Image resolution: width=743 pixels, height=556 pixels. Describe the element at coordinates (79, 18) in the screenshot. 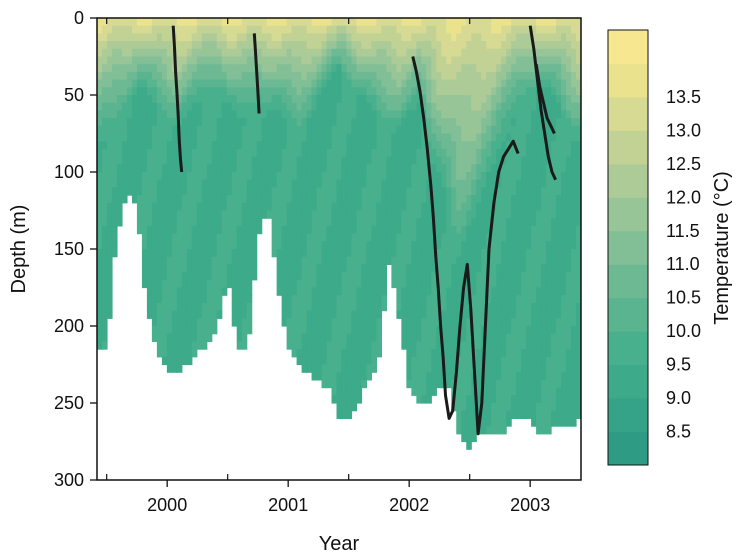

I see `y-tick-label: 0` at that location.